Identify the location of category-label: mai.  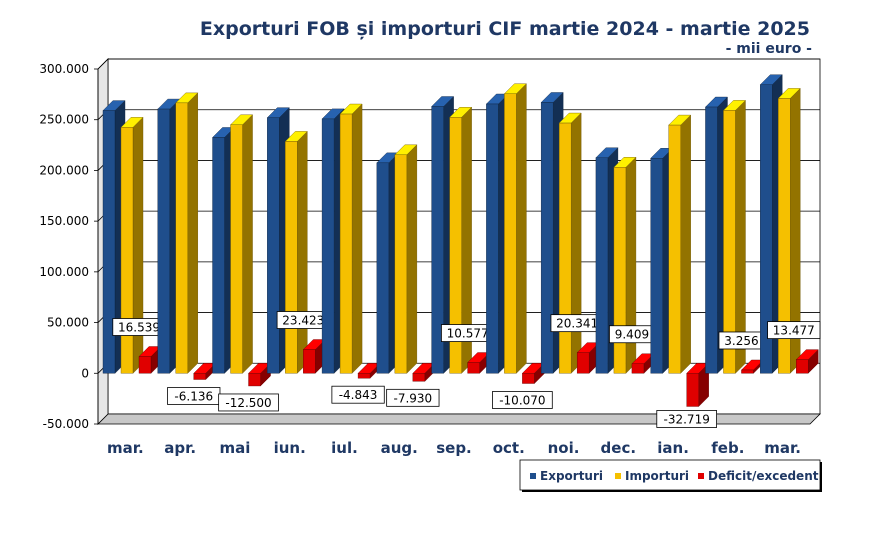
(234, 448).